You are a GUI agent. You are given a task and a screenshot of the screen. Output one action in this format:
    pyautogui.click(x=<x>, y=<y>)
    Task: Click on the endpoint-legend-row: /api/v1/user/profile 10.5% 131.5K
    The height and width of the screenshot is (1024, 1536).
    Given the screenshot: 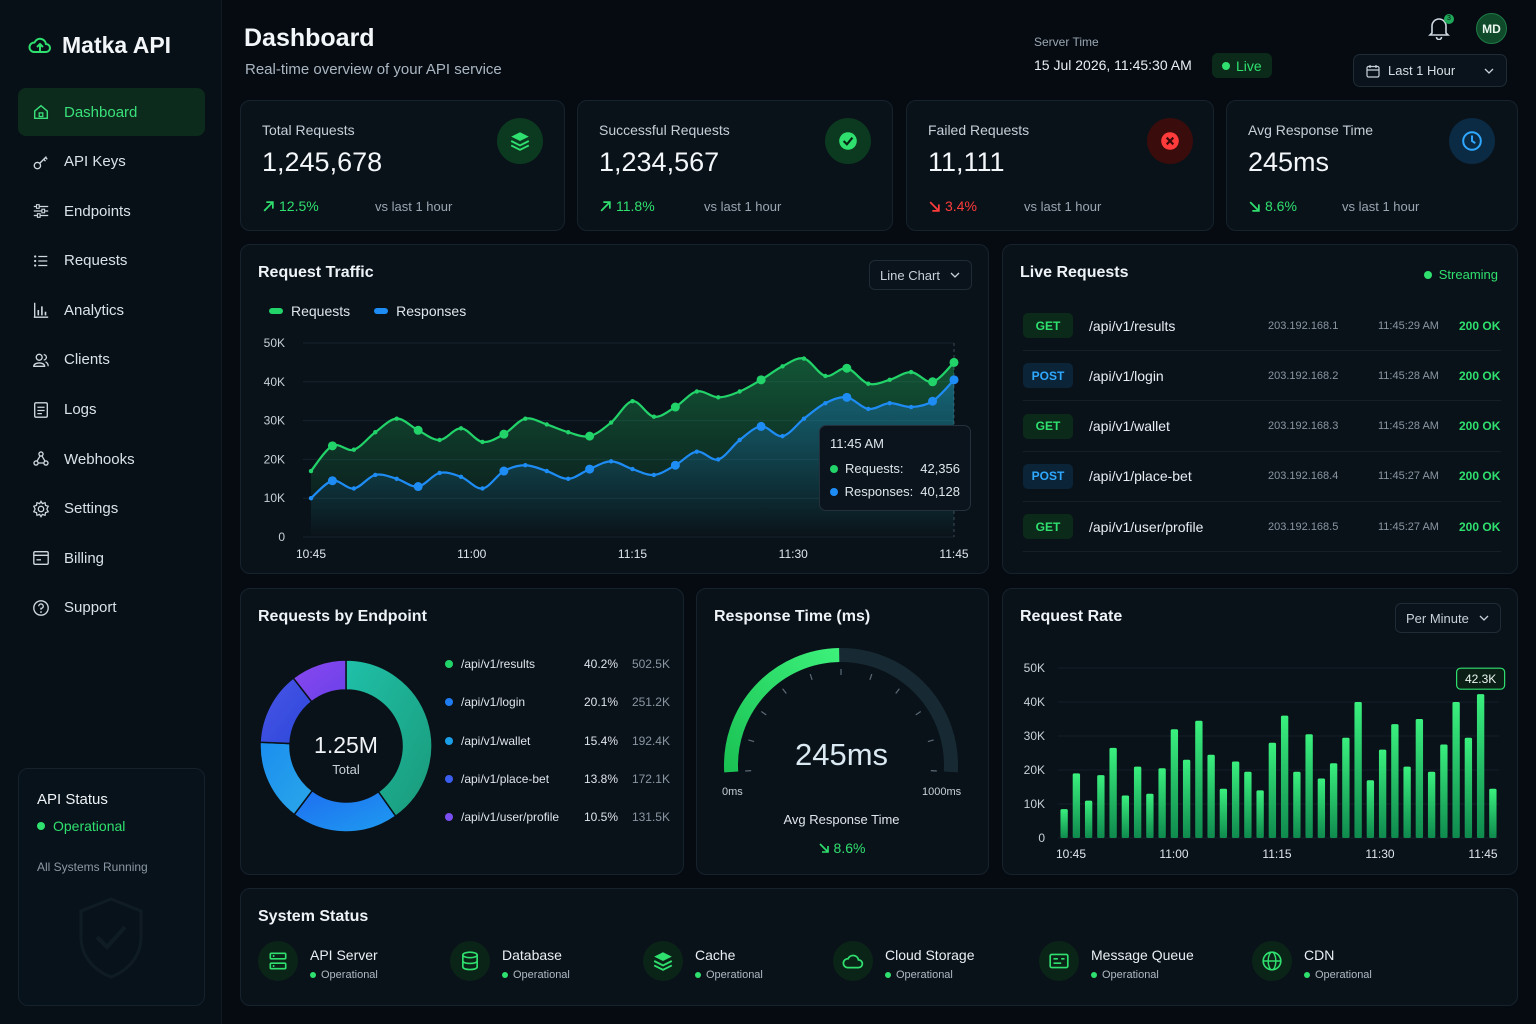 What is the action you would take?
    pyautogui.click(x=557, y=817)
    